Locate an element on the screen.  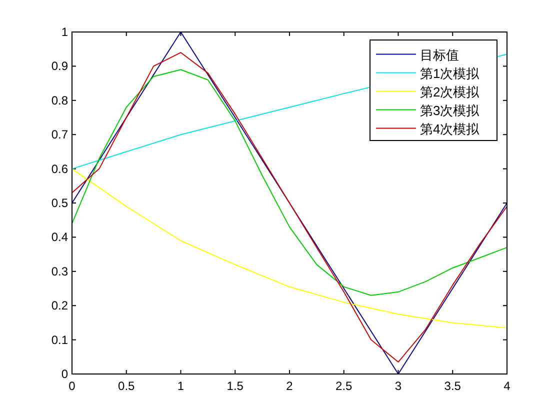
legend-label: 目标值 is located at coordinates (439, 54).